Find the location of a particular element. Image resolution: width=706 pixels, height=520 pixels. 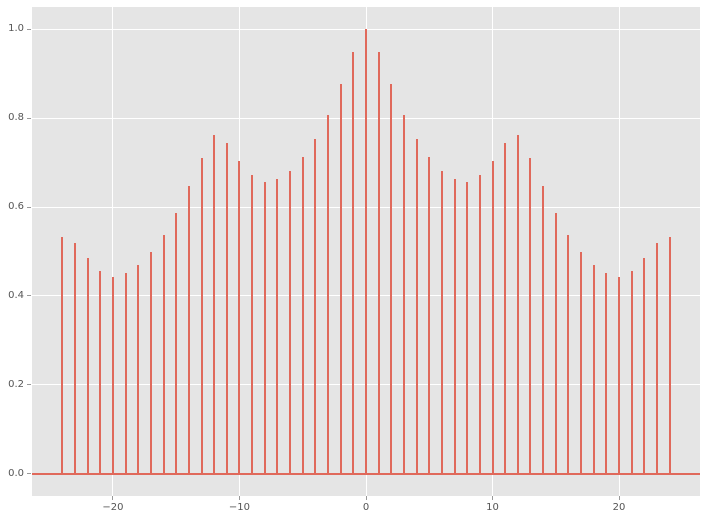

x-tick-label: 0 is located at coordinates (366, 507).